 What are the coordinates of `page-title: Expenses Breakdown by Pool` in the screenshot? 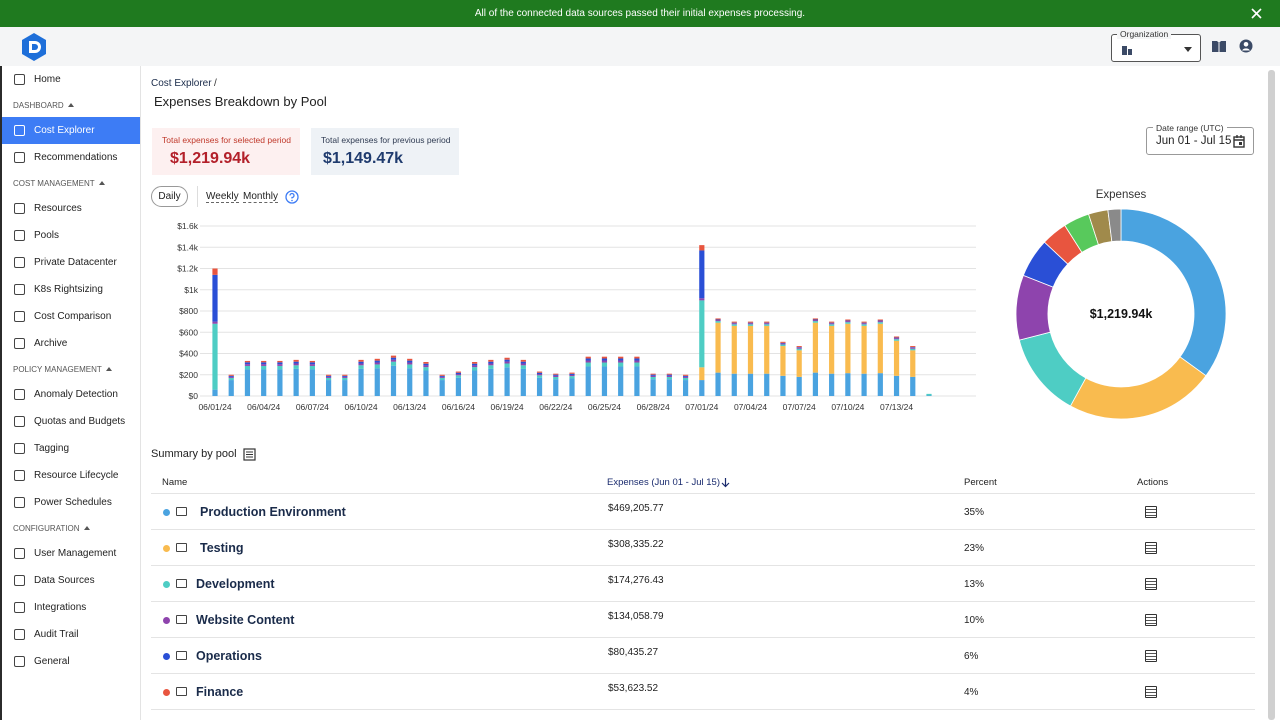 It's located at (240, 101).